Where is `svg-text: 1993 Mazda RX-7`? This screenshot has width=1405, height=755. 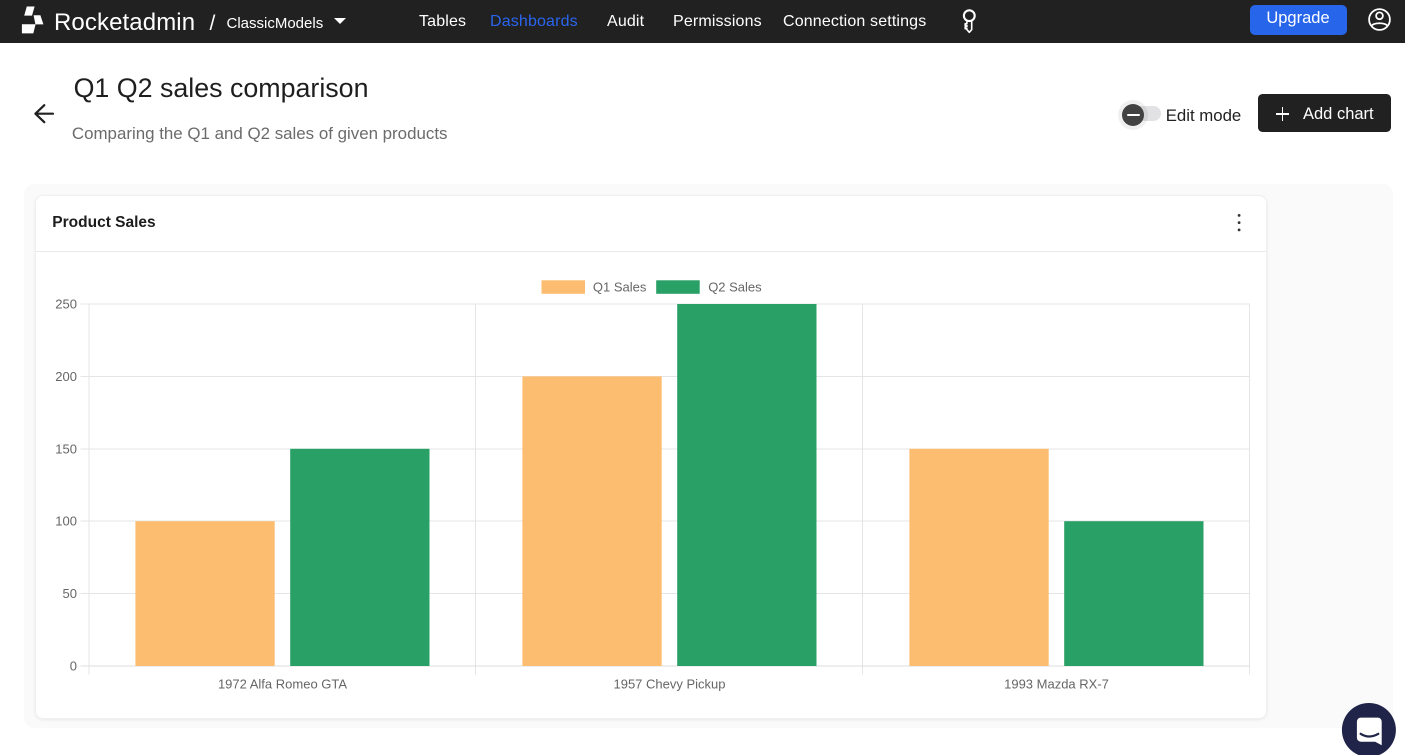
svg-text: 1993 Mazda RX-7 is located at coordinates (1056, 684).